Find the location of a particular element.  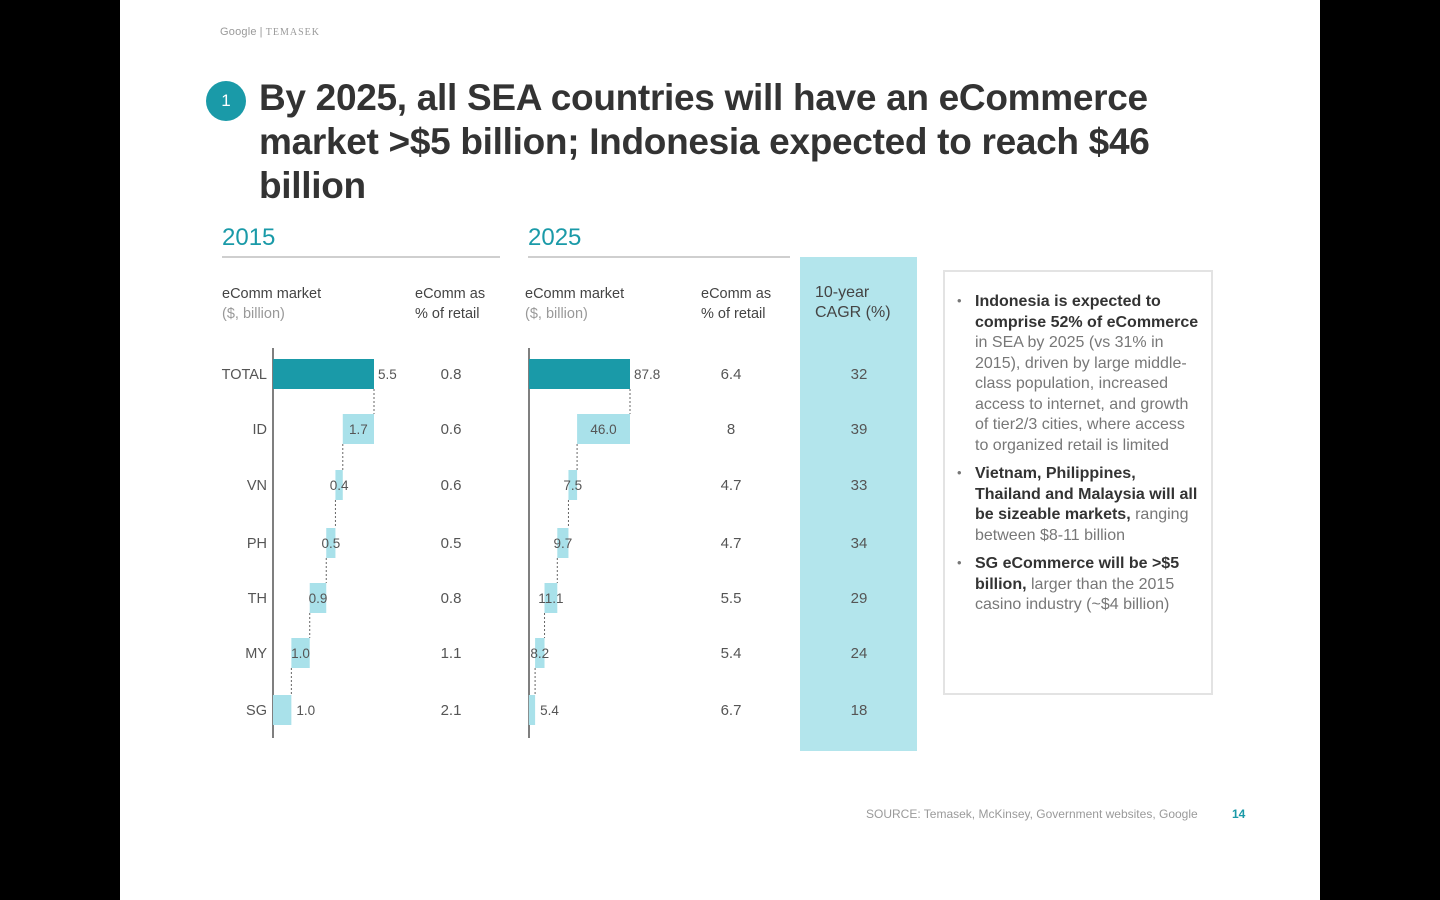

cagr-value: 34 is located at coordinates (859, 543).